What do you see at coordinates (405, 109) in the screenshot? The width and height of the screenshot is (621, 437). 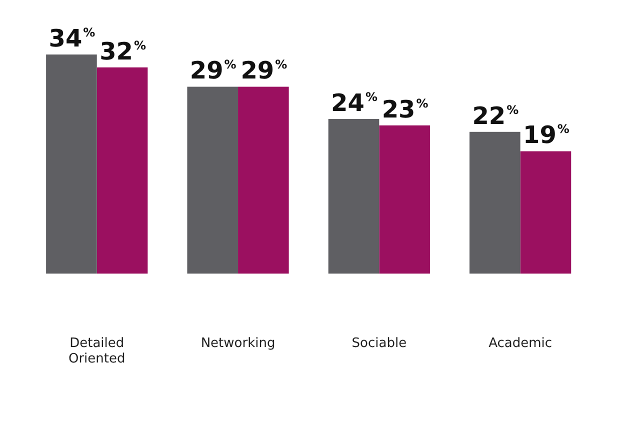 I see `data-label: 23%` at bounding box center [405, 109].